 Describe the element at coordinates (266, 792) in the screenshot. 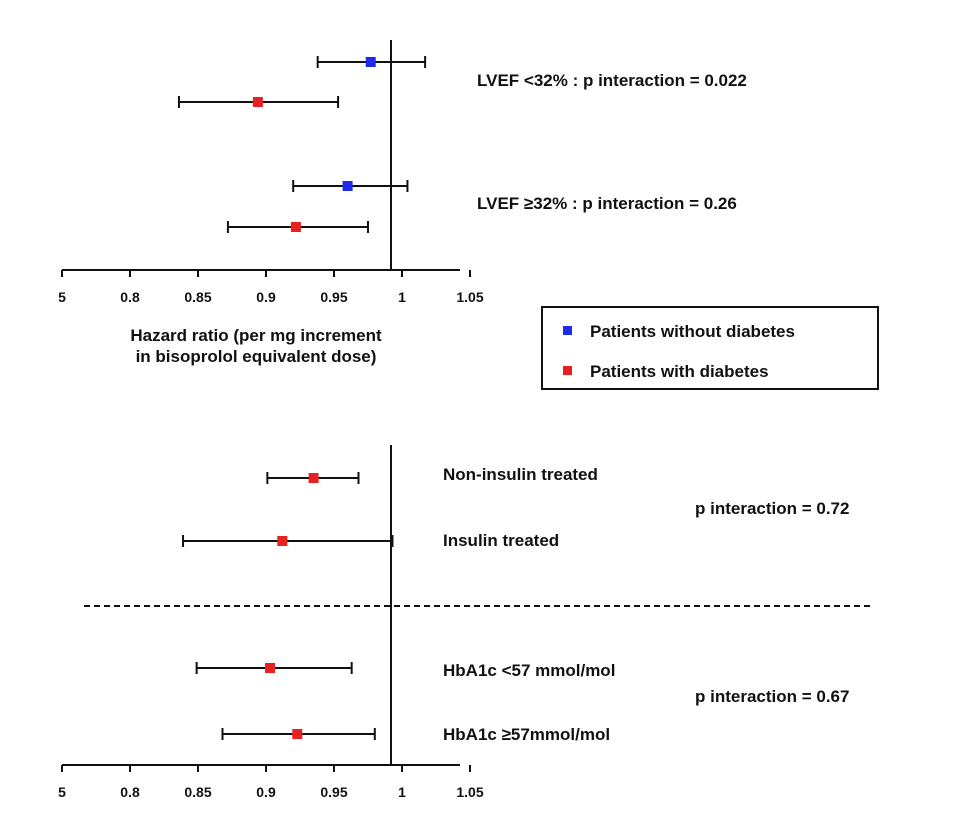

I see `bottom-tick-label: 0.9` at that location.